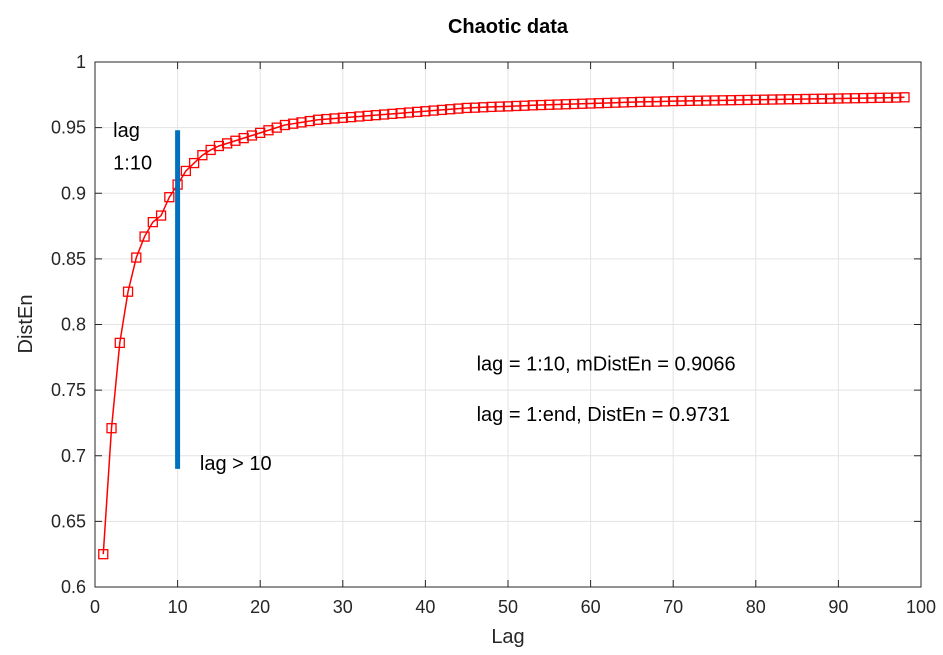 Image resolution: width=943 pixels, height=655 pixels. Describe the element at coordinates (73, 193) in the screenshot. I see `y-tick-label: 0.9` at that location.